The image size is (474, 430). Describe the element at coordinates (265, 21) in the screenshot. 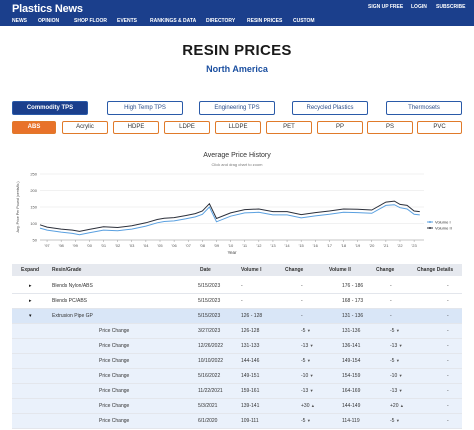

I see `nav-resin-prices: RESIN PRICES` at that location.